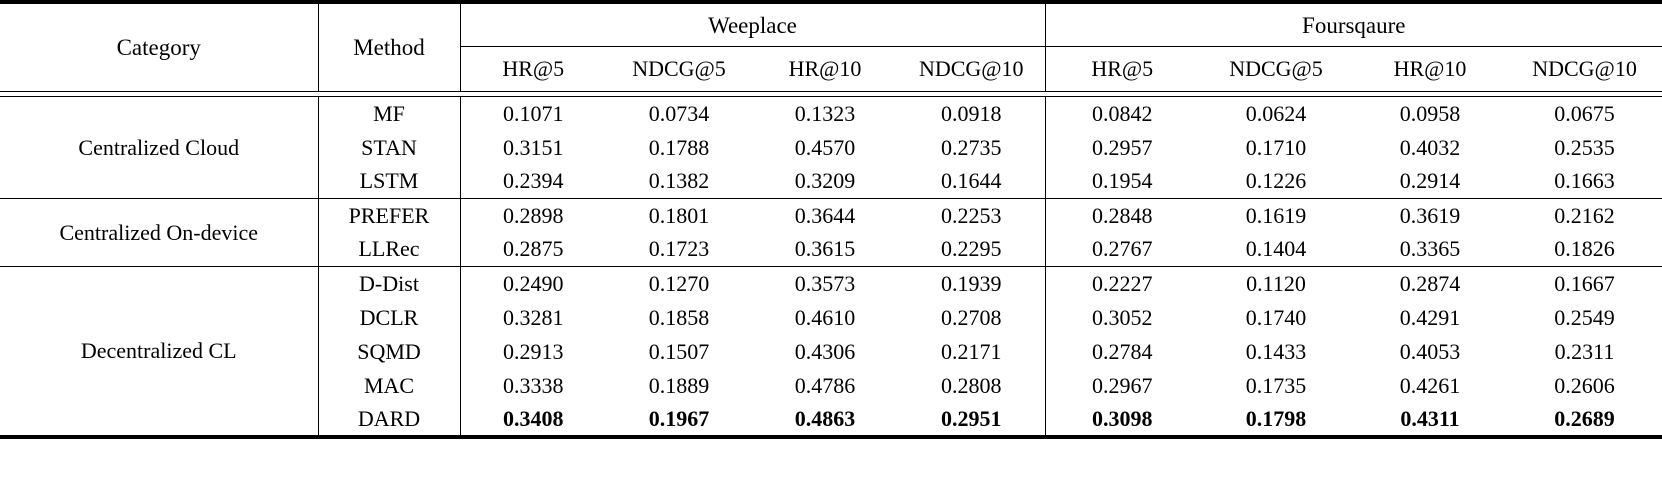 Image resolution: width=1662 pixels, height=481 pixels. I want to click on metric-value-cell: 0.1788, so click(679, 147).